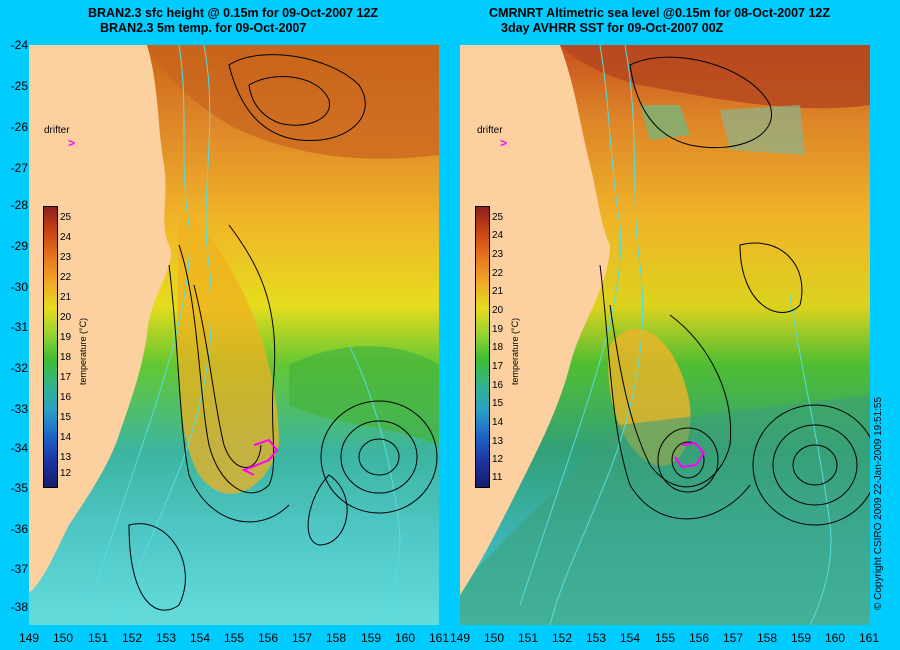  I want to click on right-colorbar, so click(482, 347).